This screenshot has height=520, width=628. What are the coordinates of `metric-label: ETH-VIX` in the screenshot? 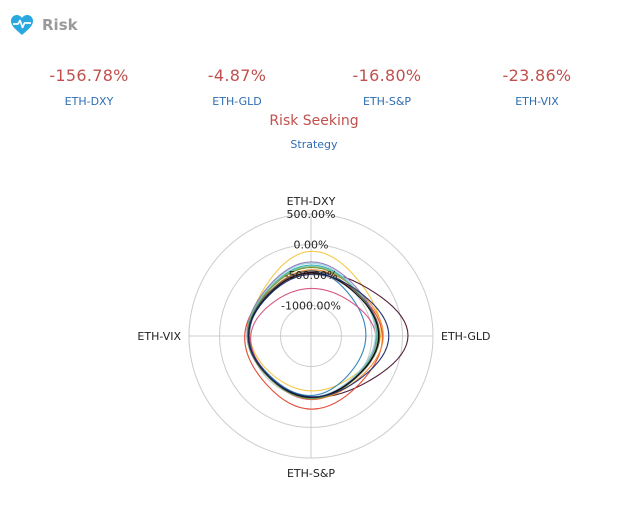 It's located at (537, 101).